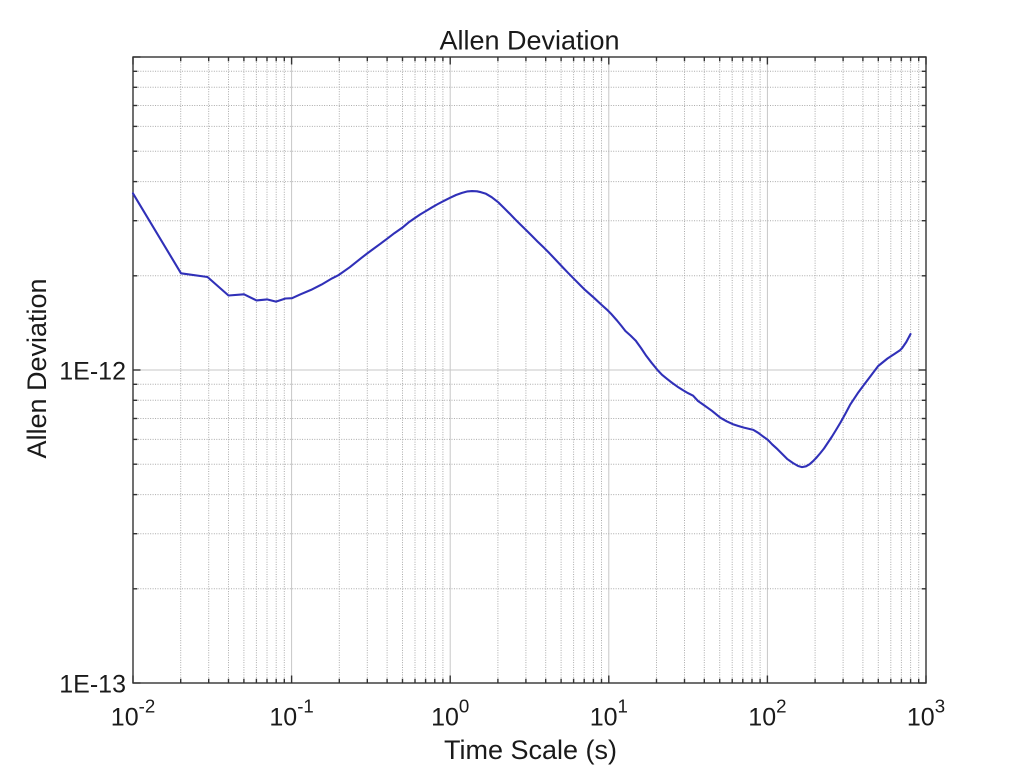 The height and width of the screenshot is (768, 1024). I want to click on svg-text: 2, so click(781, 706).